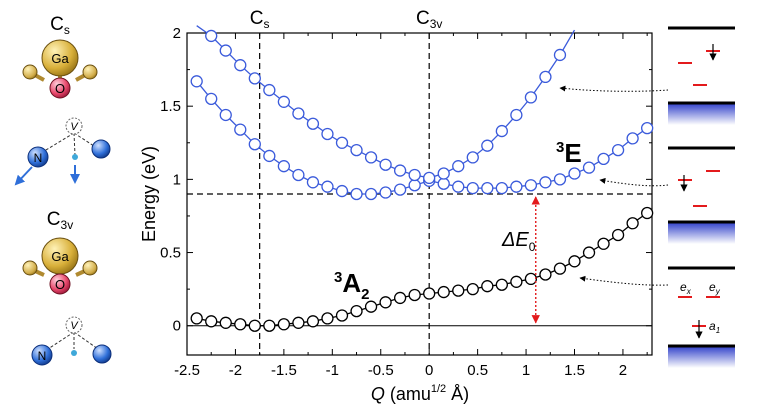  Describe the element at coordinates (686, 288) in the screenshot. I see `orbital-label-ex: ex` at that location.